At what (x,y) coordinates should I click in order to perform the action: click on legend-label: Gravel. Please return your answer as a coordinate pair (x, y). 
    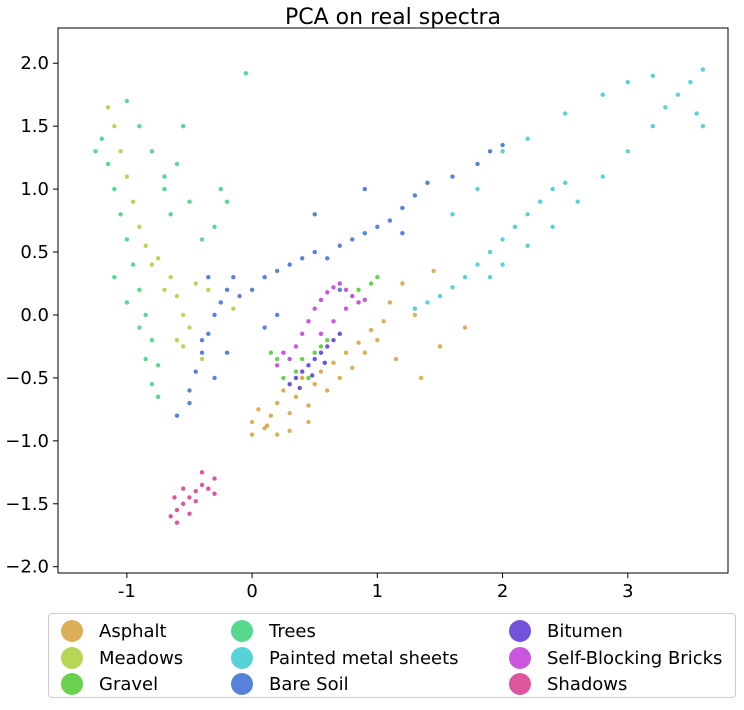
    Looking at the image, I should click on (129, 684).